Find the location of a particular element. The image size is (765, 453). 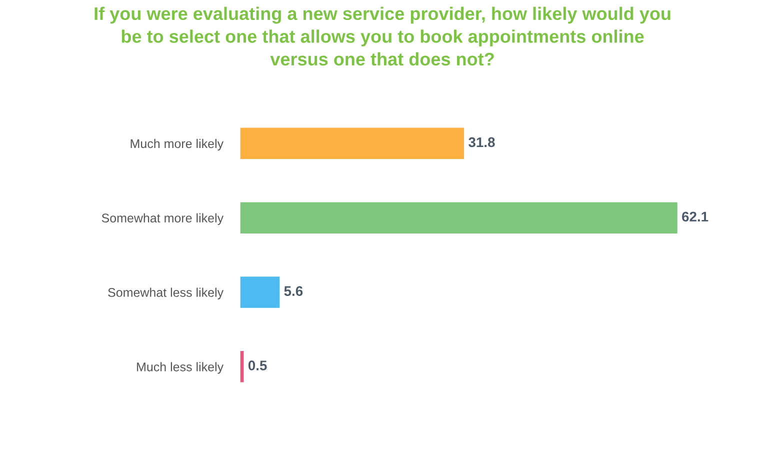

data-label: 31.8 is located at coordinates (481, 142).